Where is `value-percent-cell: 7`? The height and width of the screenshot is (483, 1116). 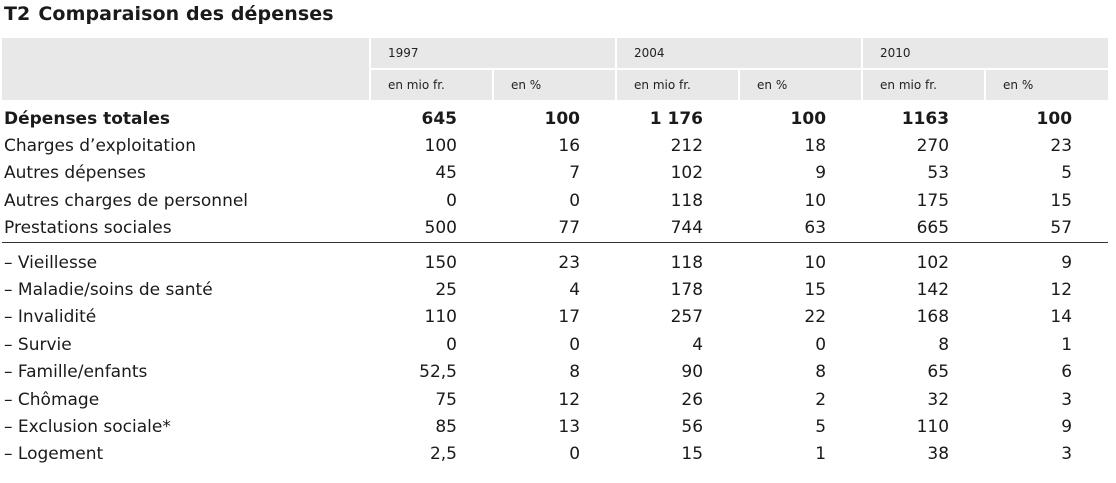
value-percent-cell: 7 is located at coordinates (575, 173).